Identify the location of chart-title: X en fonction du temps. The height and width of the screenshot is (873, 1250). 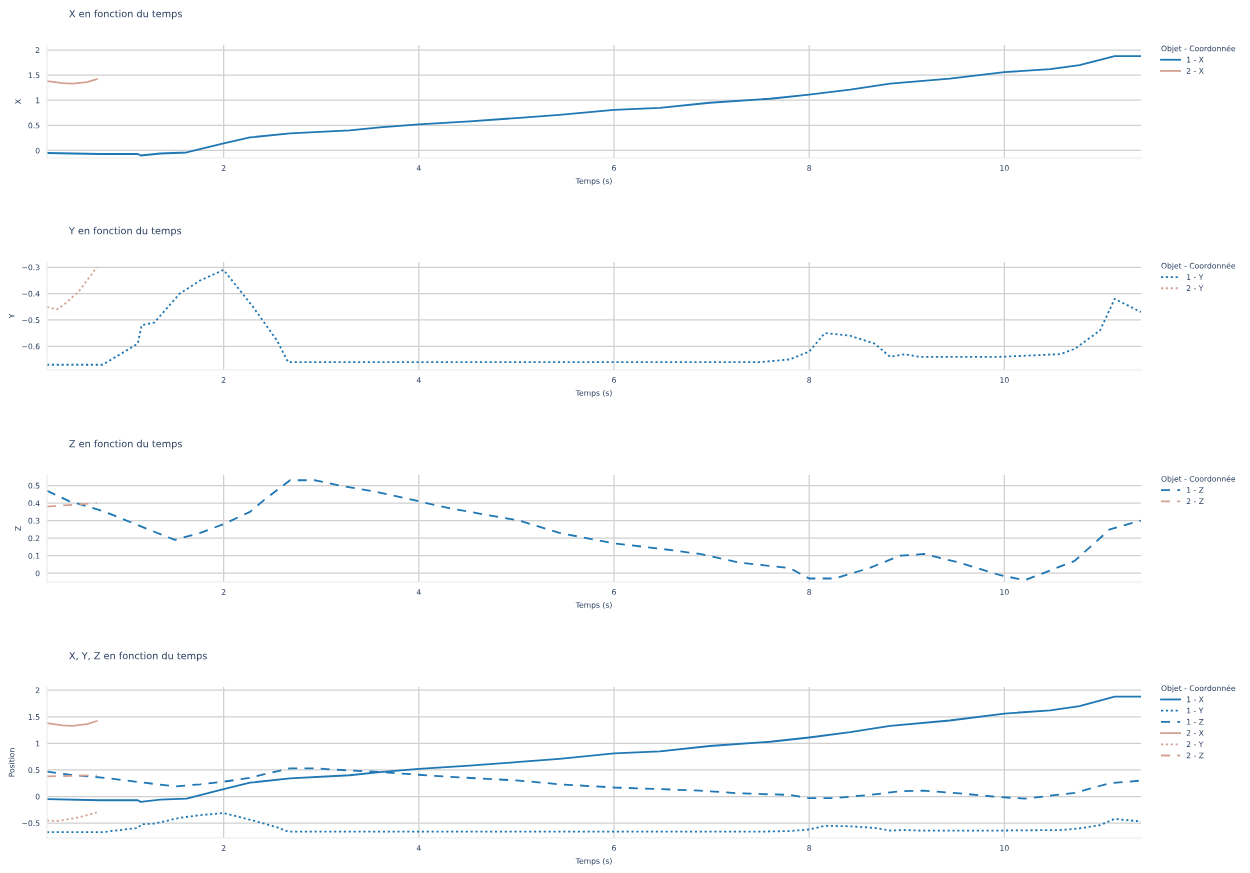
(125, 14).